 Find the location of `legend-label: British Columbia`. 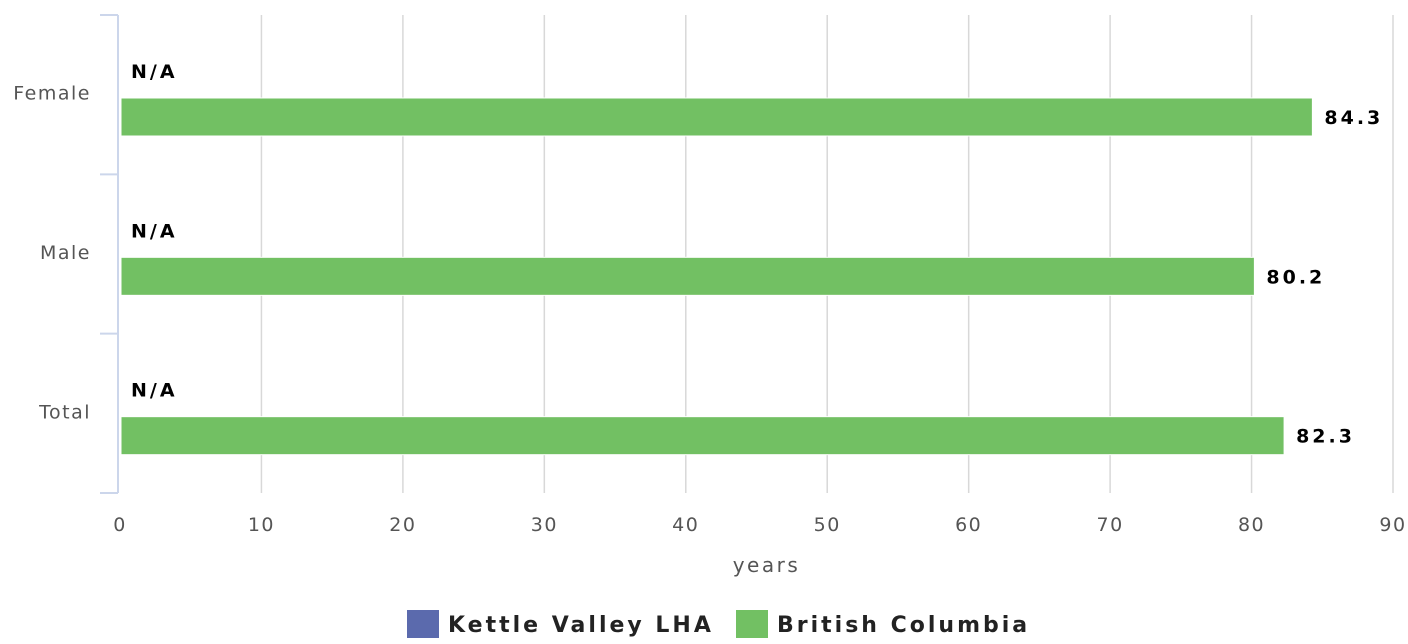

legend-label: British Columbia is located at coordinates (903, 625).